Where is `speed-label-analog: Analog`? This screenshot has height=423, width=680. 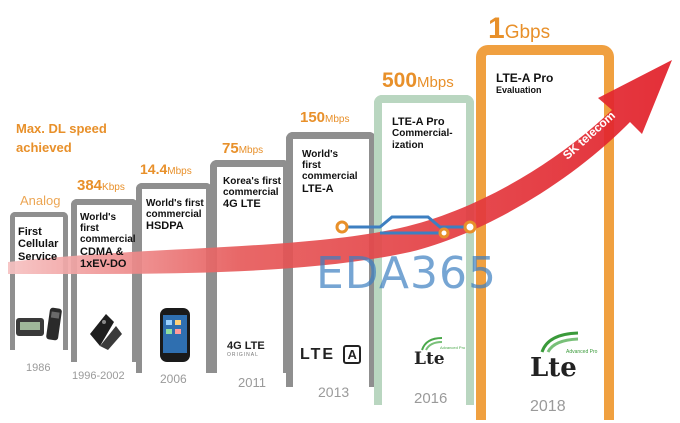
speed-label-analog: Analog is located at coordinates (40, 200).